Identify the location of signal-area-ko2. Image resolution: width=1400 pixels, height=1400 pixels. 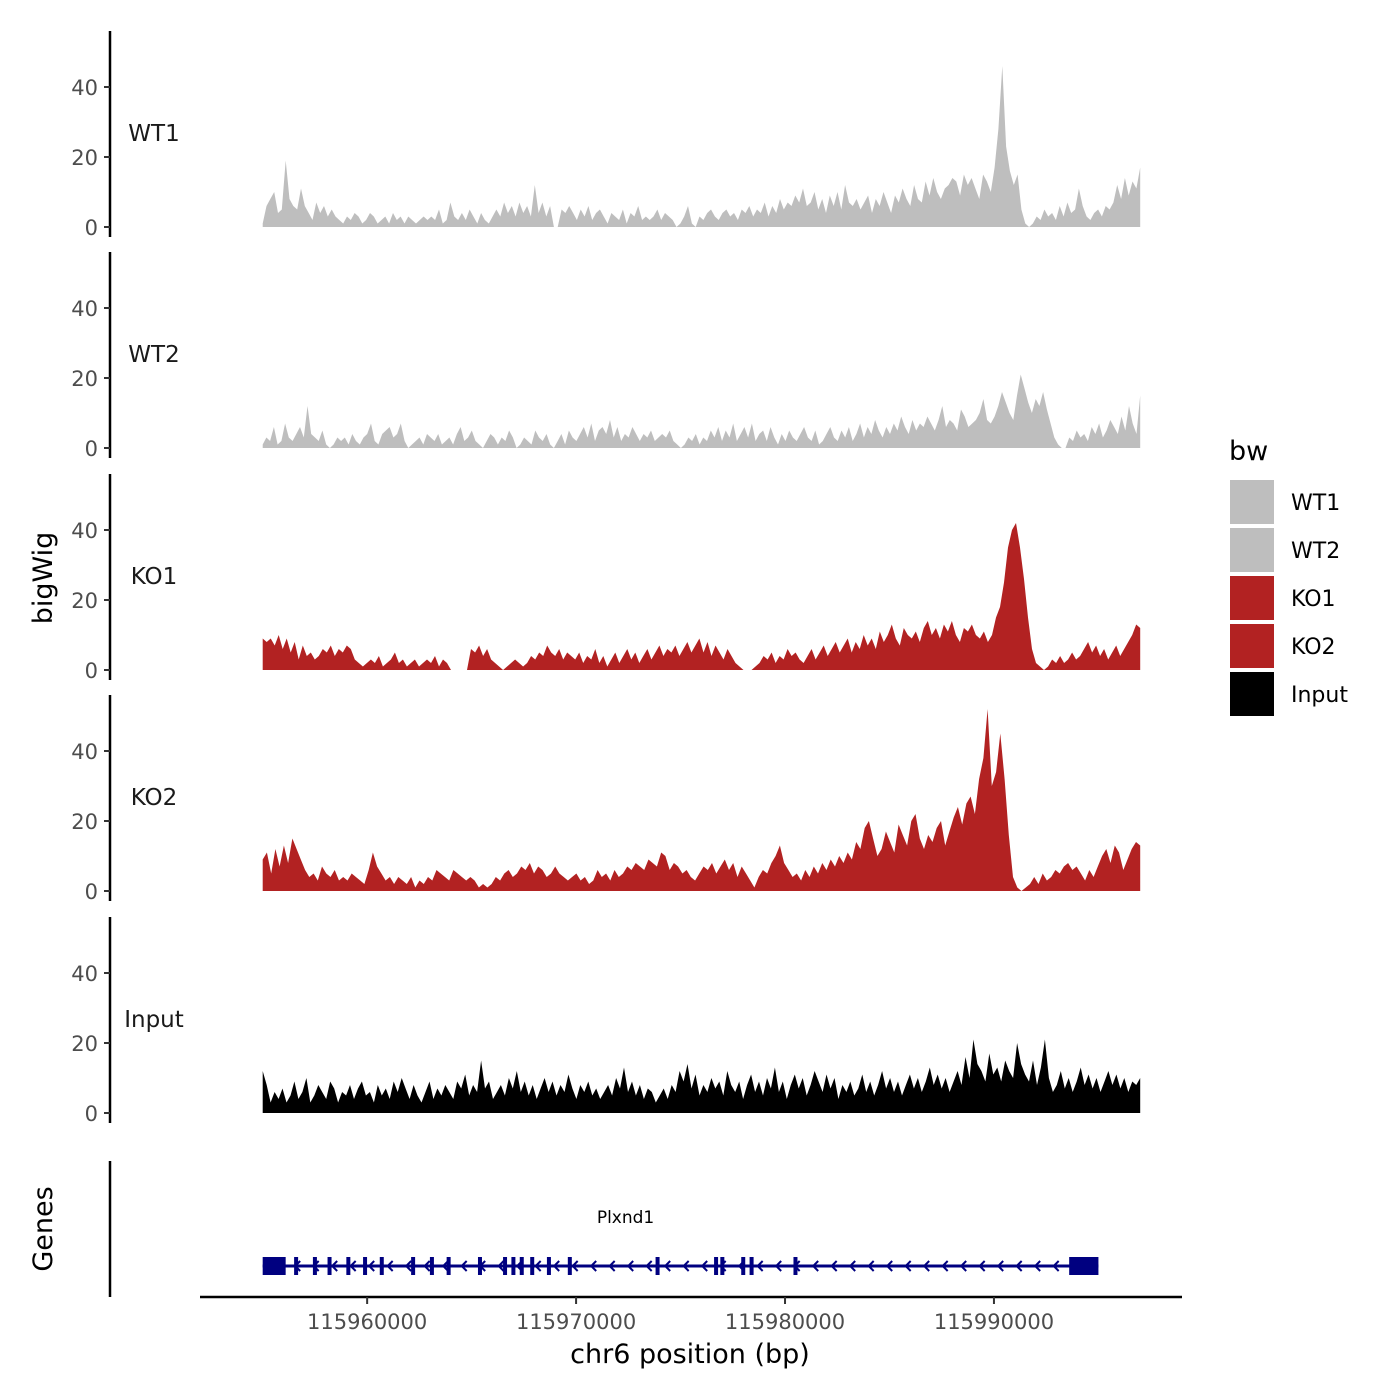
(701, 800).